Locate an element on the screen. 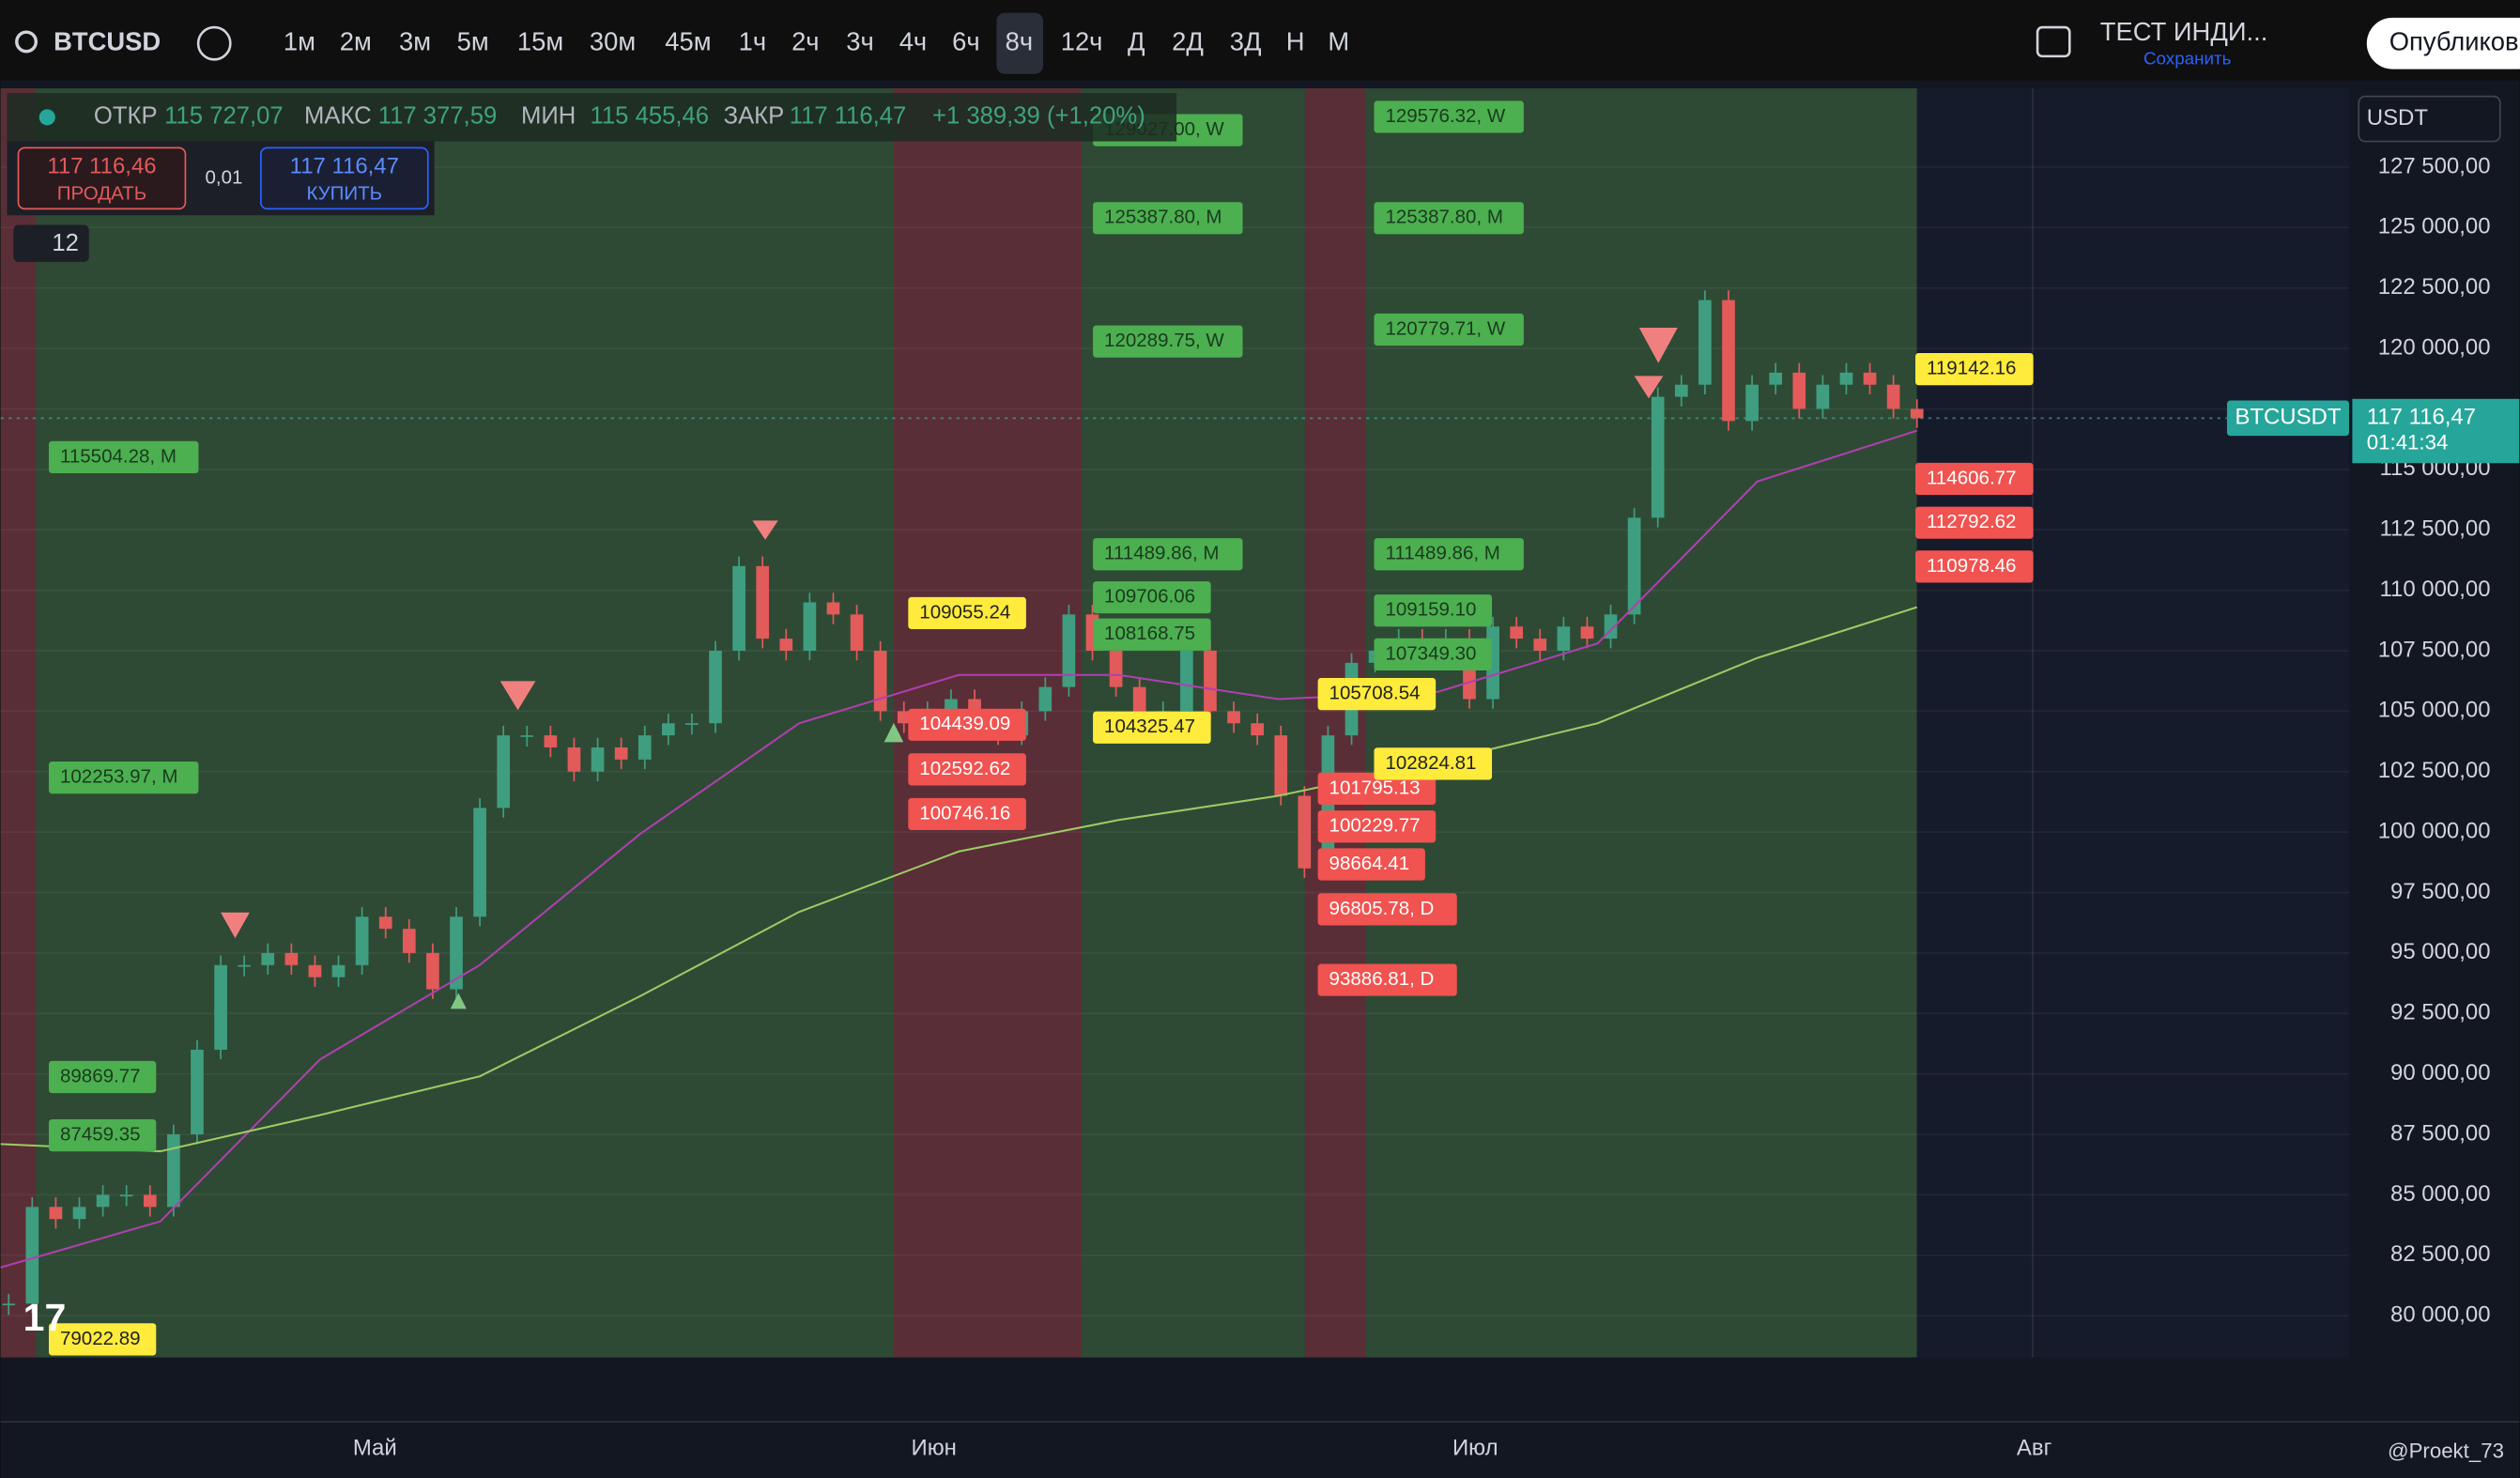  timeframe: 4ч is located at coordinates (913, 40).